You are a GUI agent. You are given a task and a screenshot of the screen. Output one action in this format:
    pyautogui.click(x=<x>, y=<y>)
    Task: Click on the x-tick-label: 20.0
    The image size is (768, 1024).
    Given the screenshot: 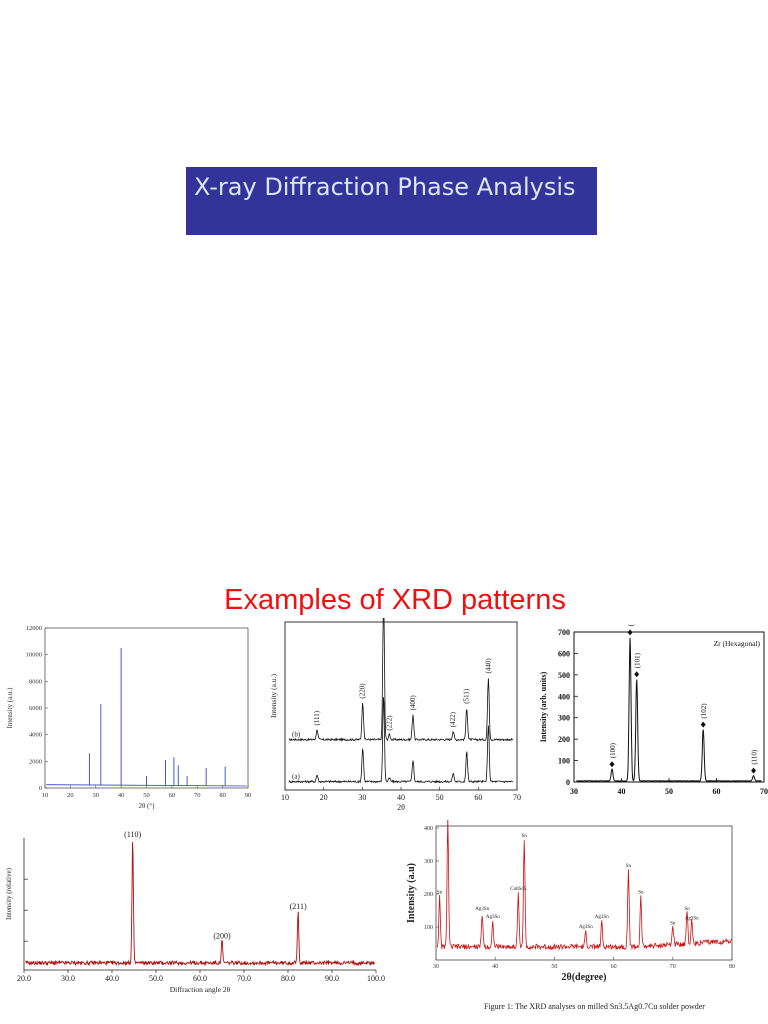 What is the action you would take?
    pyautogui.click(x=24, y=978)
    